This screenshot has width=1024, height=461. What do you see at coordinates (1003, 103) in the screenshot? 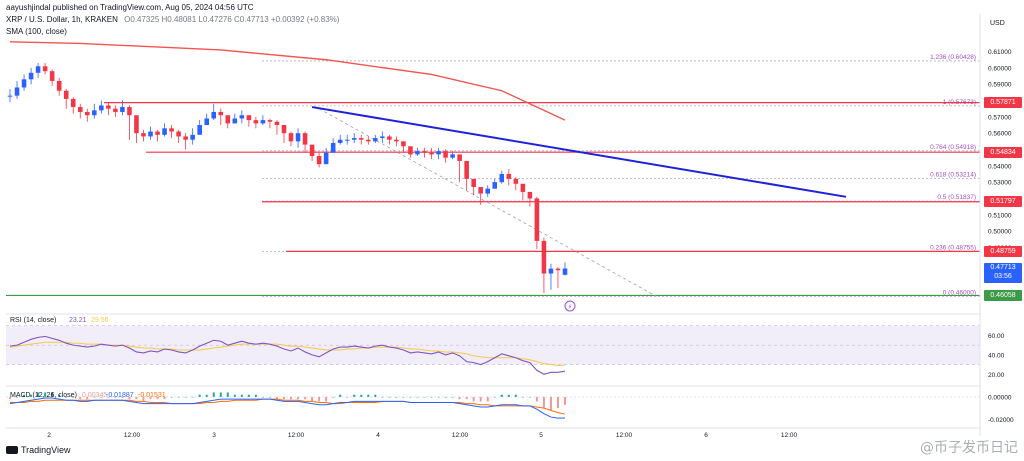
I see `level-badge: 0.57871` at bounding box center [1003, 103].